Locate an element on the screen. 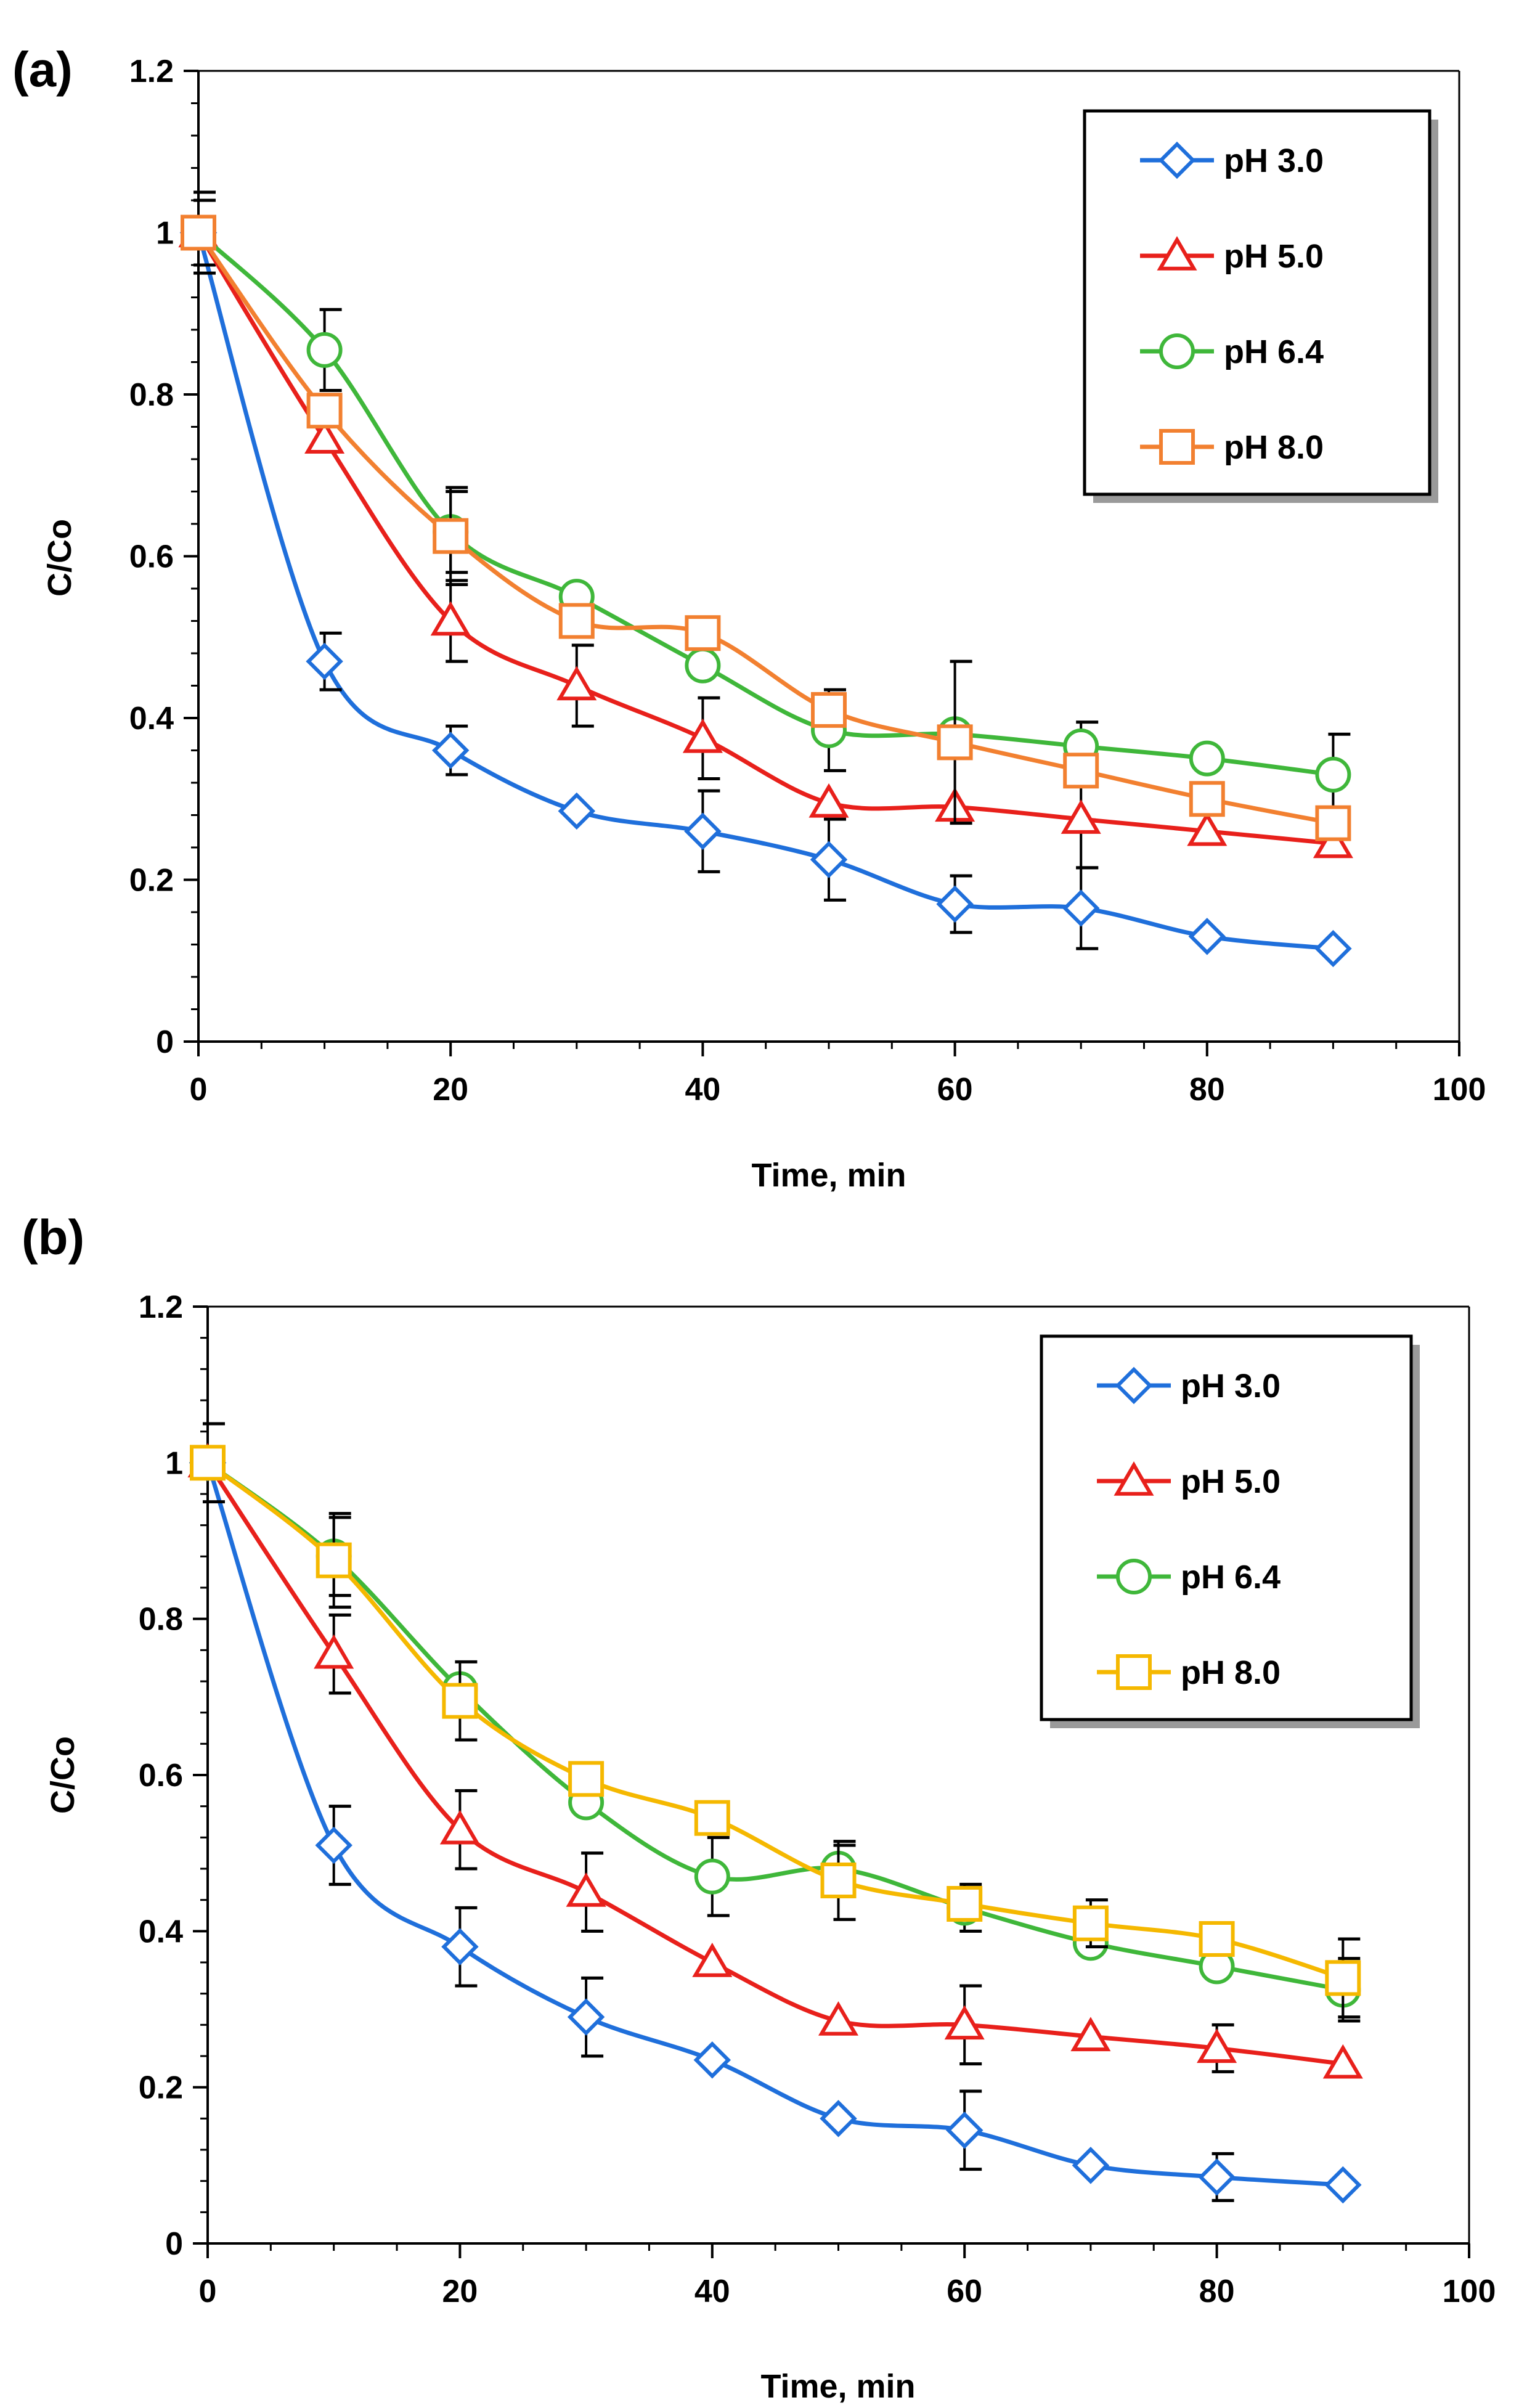 This screenshot has height=2408, width=1519. x-tick-label: 20 is located at coordinates (460, 2291).